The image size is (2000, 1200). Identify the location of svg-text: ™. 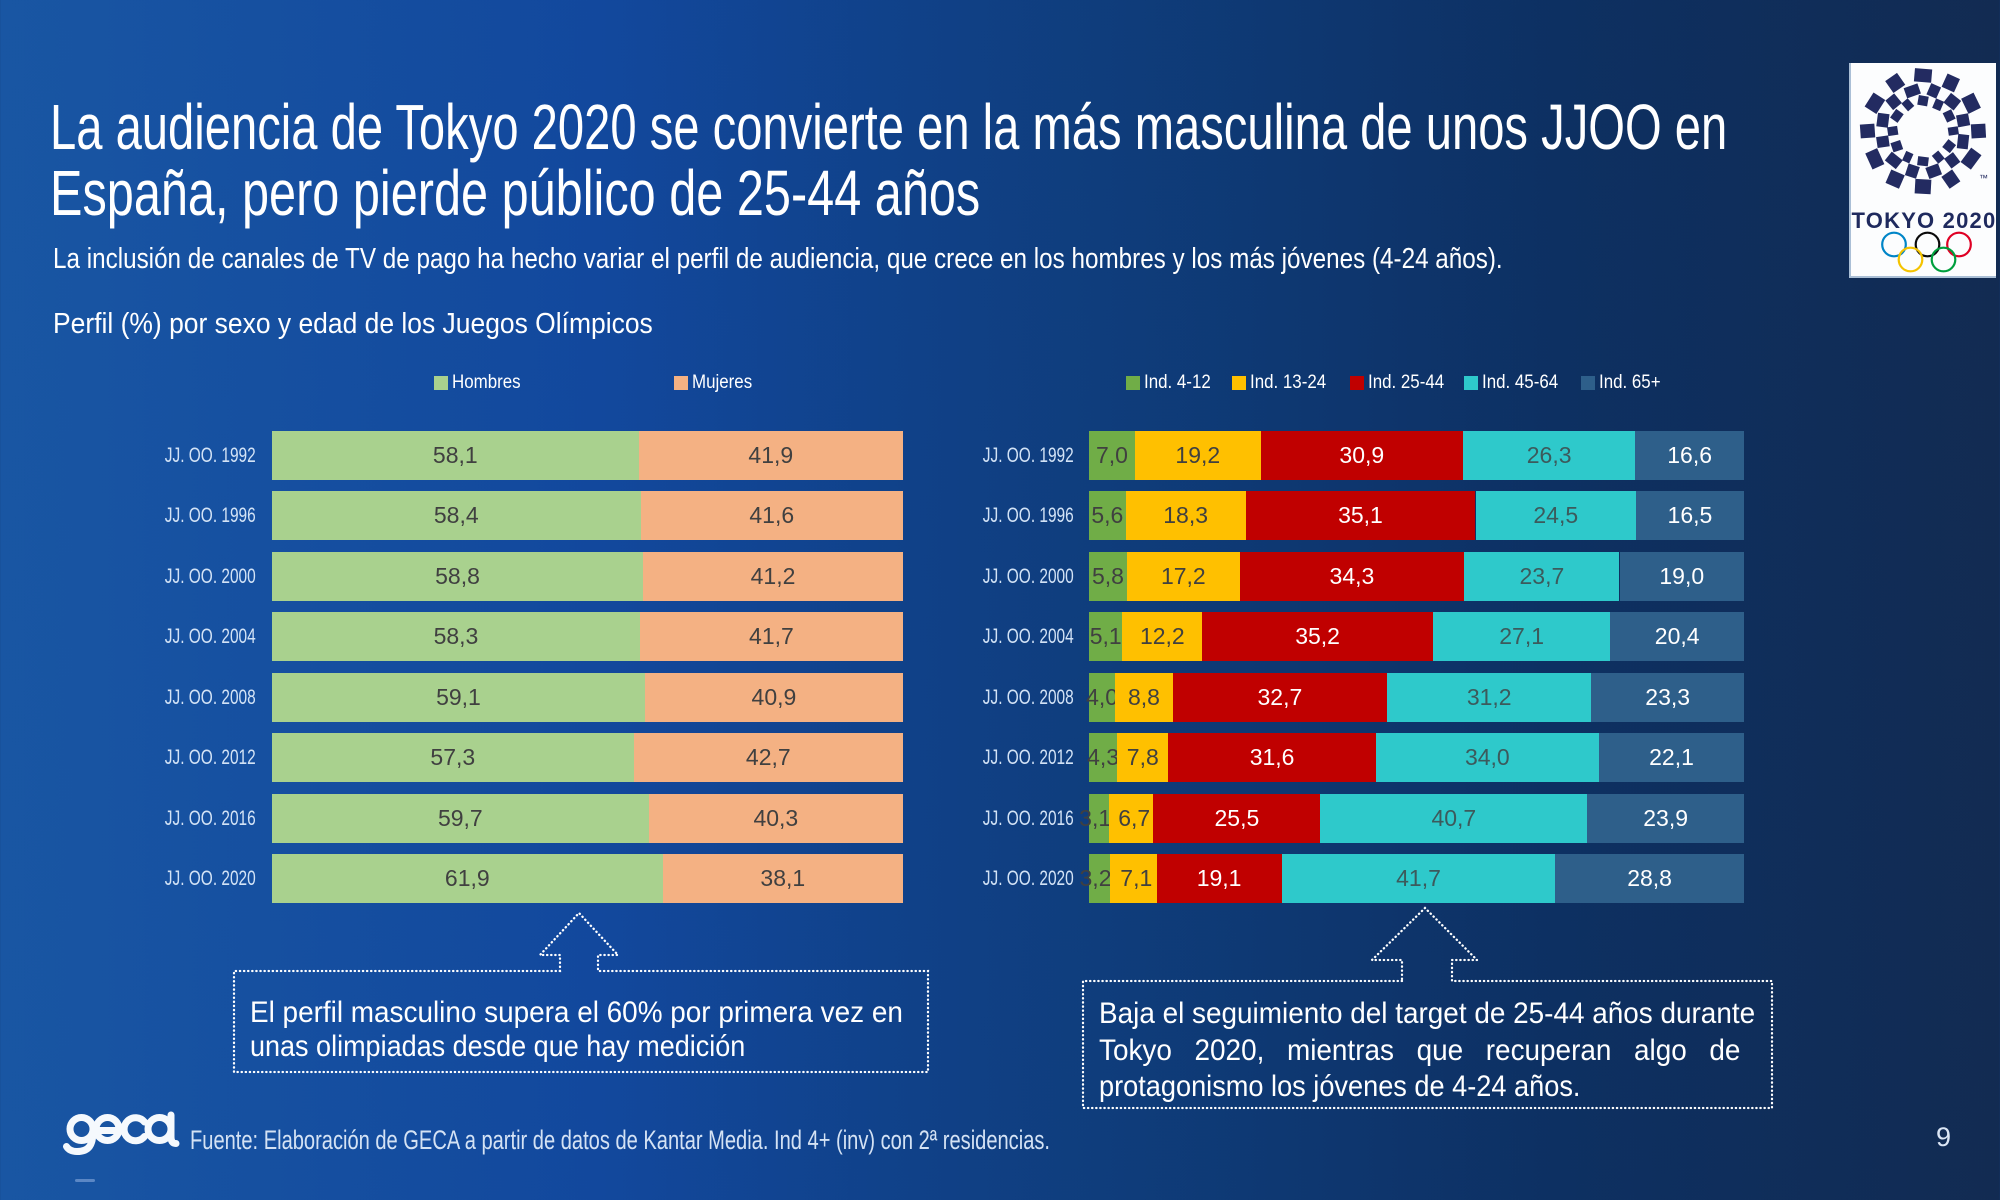
(1983, 178).